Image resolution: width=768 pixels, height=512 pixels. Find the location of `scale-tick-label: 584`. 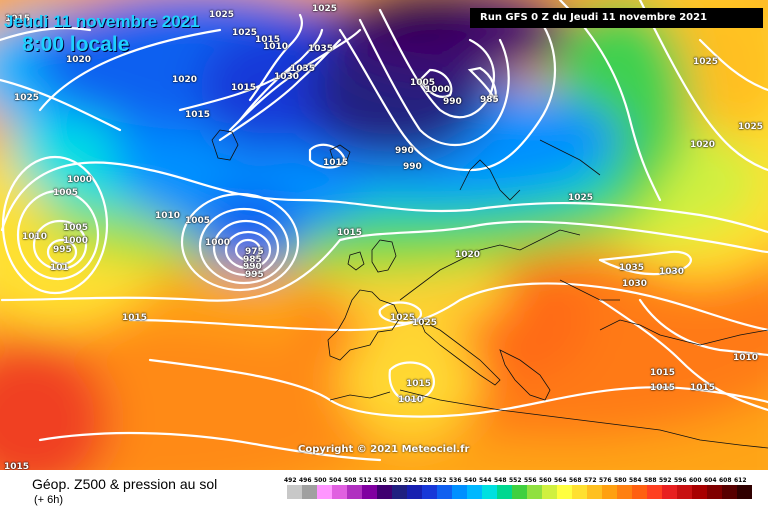

scale-tick-label: 584 is located at coordinates (635, 480).